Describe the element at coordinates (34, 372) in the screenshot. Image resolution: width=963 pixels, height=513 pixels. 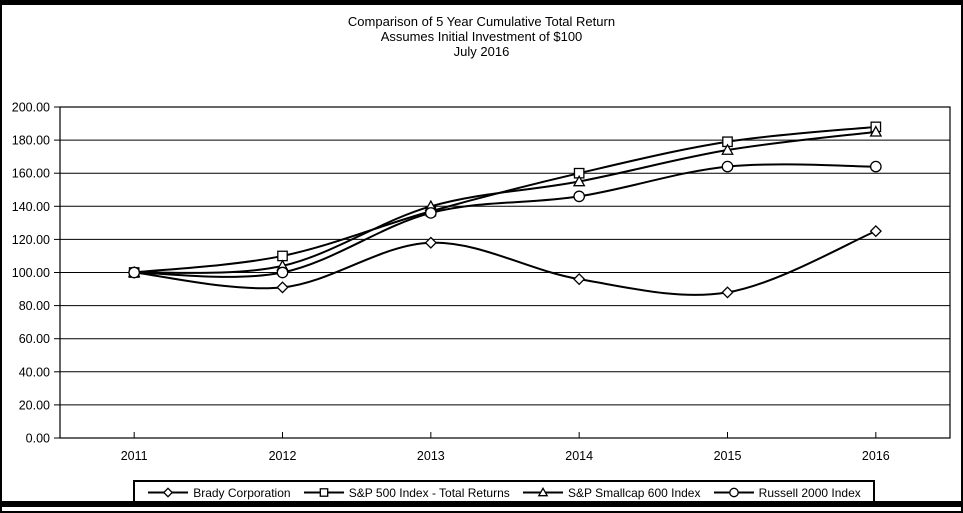
I see `y-axis-label: 40.00` at that location.